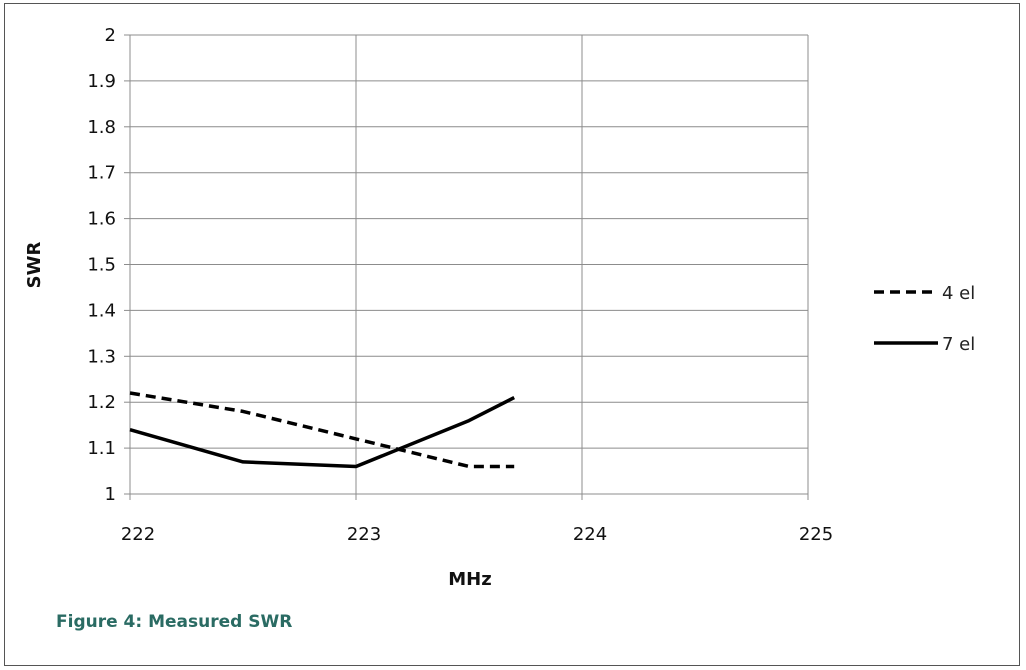  What do you see at coordinates (101, 173) in the screenshot?
I see `y-tick-label: 1.7` at bounding box center [101, 173].